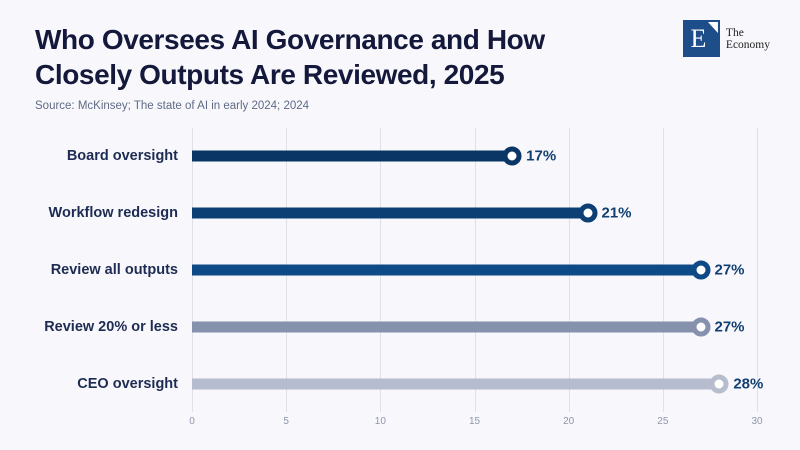 The image size is (800, 450). I want to click on logo-quote-mark-icon, so click(712, 27).